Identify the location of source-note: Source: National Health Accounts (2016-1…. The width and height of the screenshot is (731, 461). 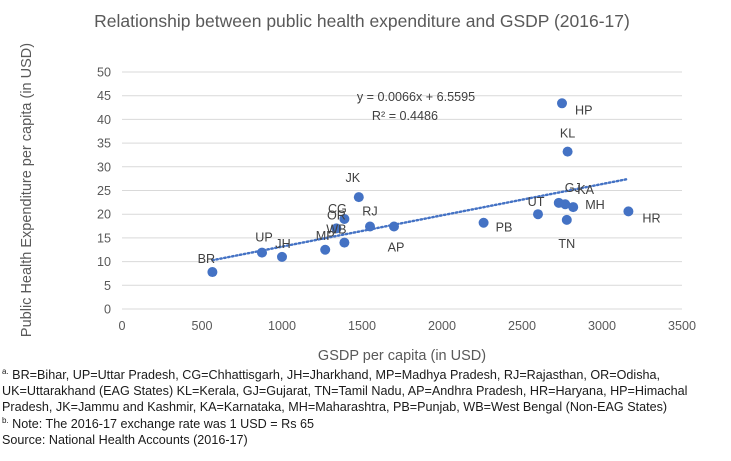
(125, 439).